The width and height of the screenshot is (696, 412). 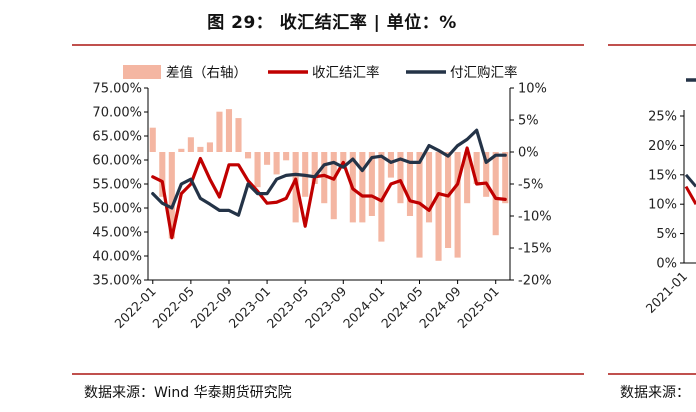 I want to click on legend-swatch-diff, so click(x=142, y=72).